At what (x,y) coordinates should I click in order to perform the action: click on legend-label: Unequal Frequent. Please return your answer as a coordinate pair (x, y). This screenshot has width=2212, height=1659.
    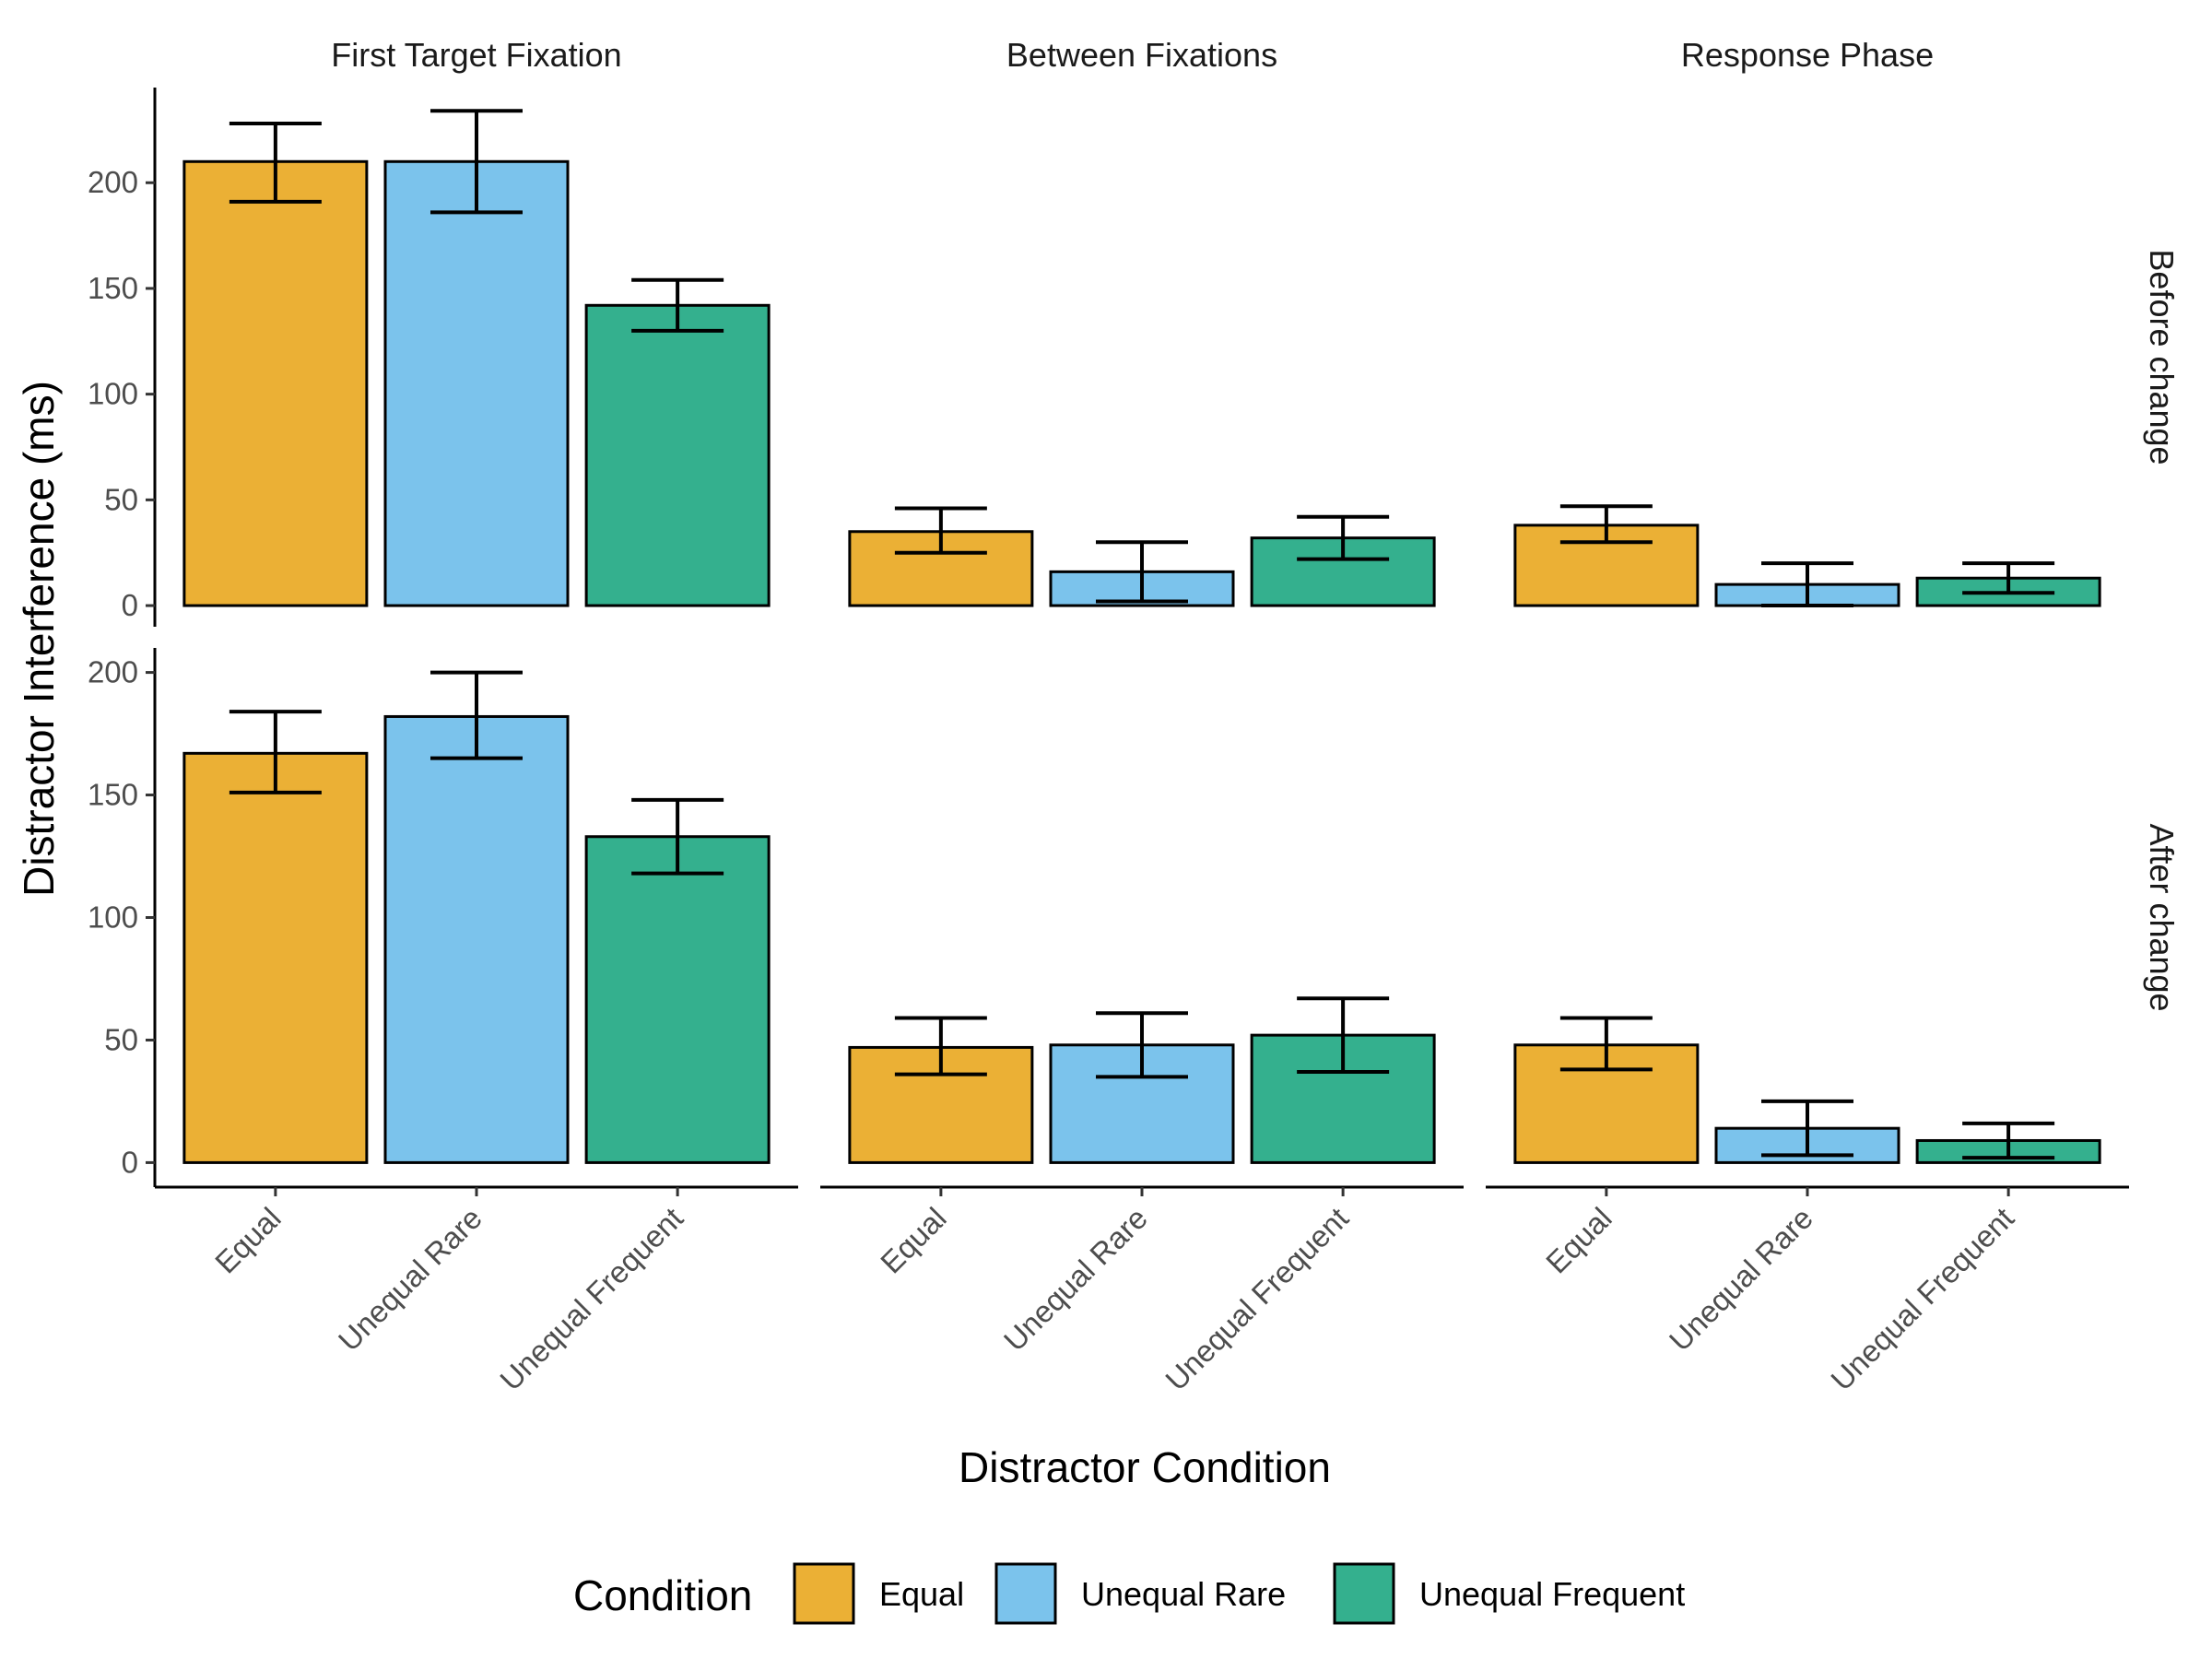
    Looking at the image, I should click on (1552, 1594).